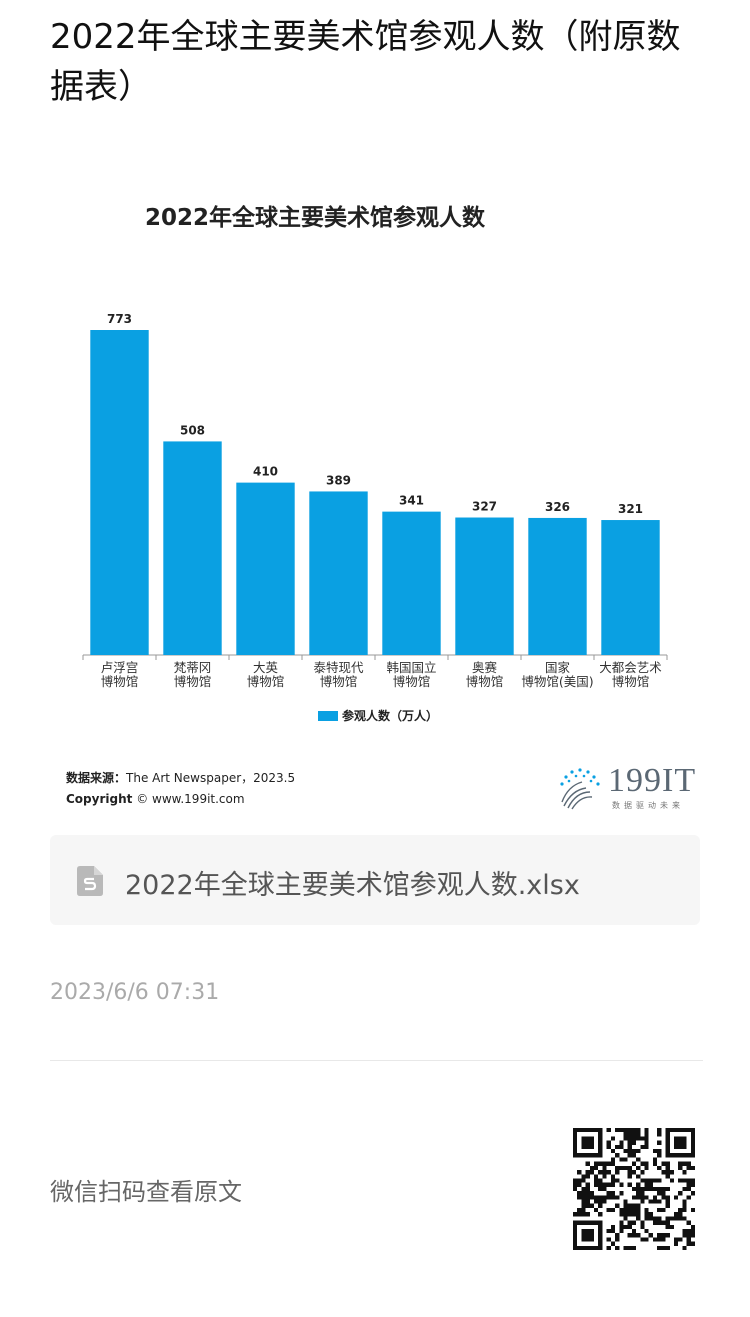 This screenshot has width=750, height=1317. I want to click on publish-timestamp: 2023/6/6 07:31, so click(135, 992).